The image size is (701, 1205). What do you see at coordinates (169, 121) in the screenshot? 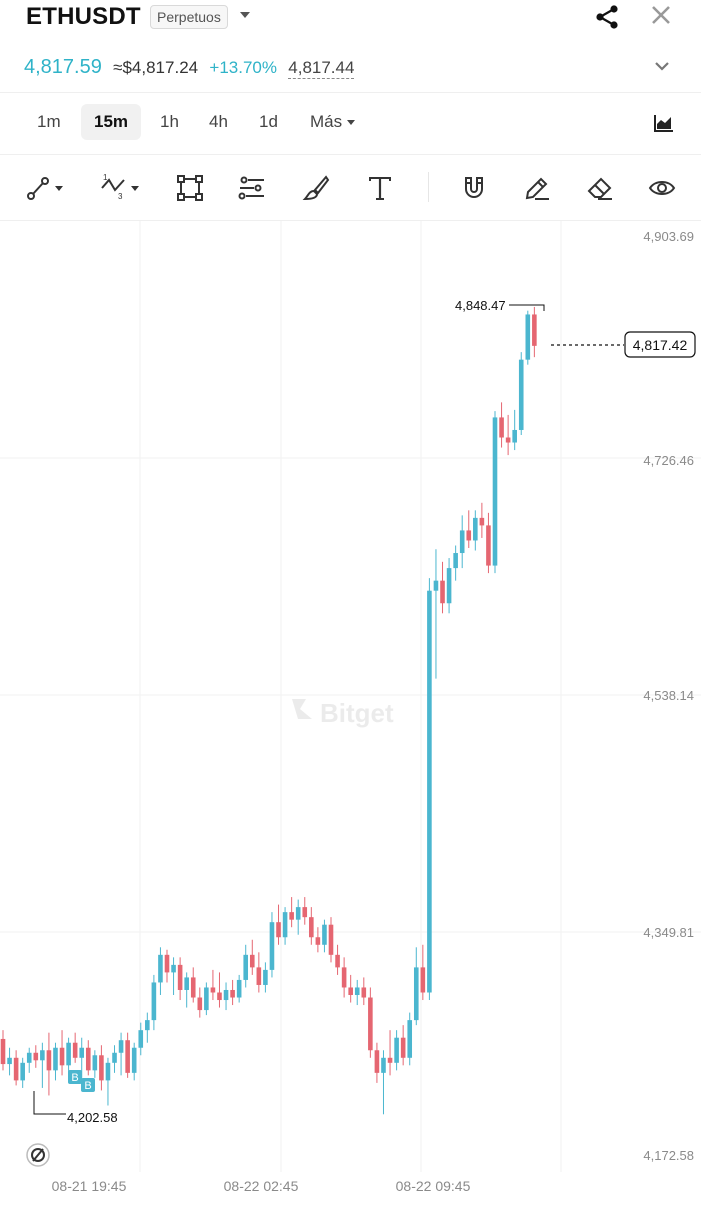
I see `tab-1h: 1h` at bounding box center [169, 121].